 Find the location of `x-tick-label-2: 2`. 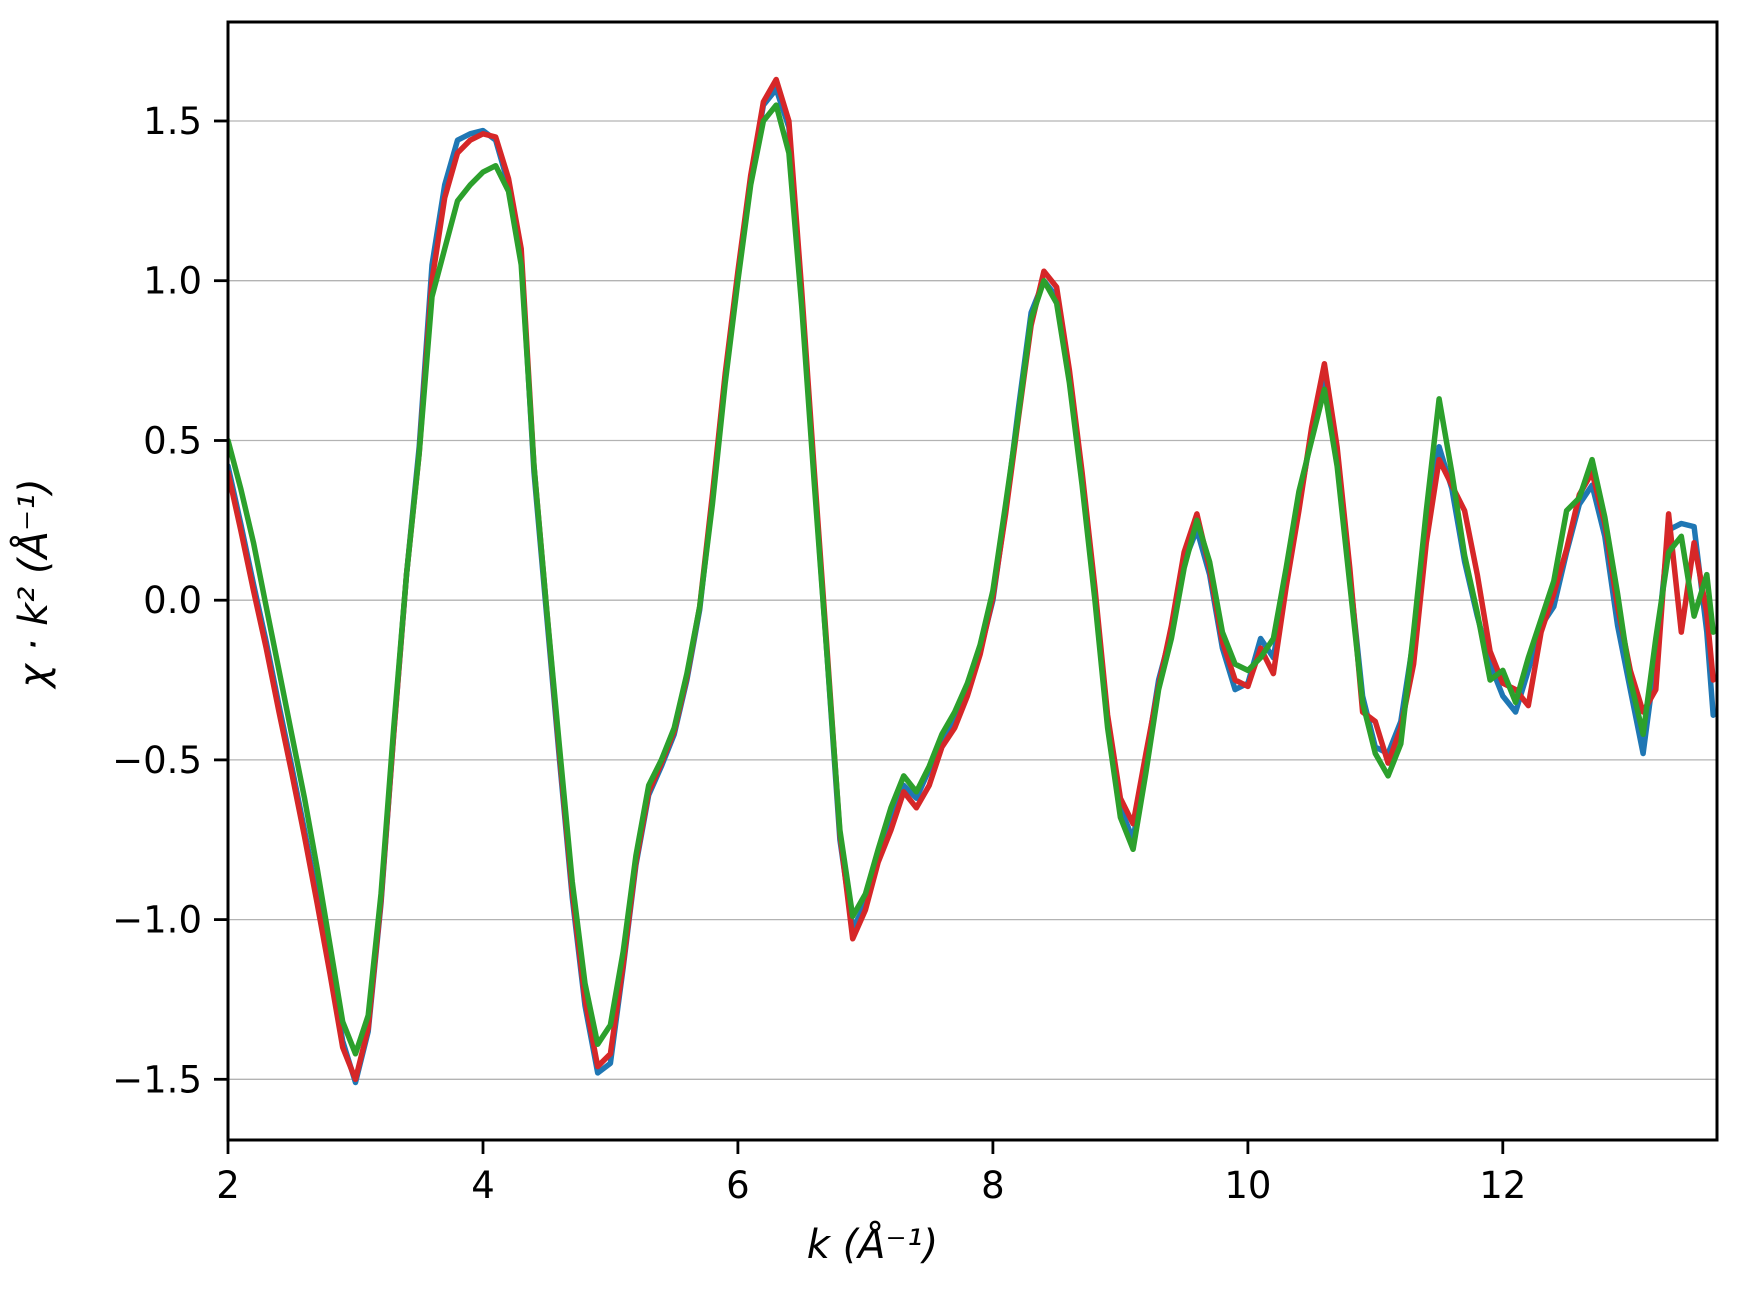

x-tick-label-2: 2 is located at coordinates (228, 1185).